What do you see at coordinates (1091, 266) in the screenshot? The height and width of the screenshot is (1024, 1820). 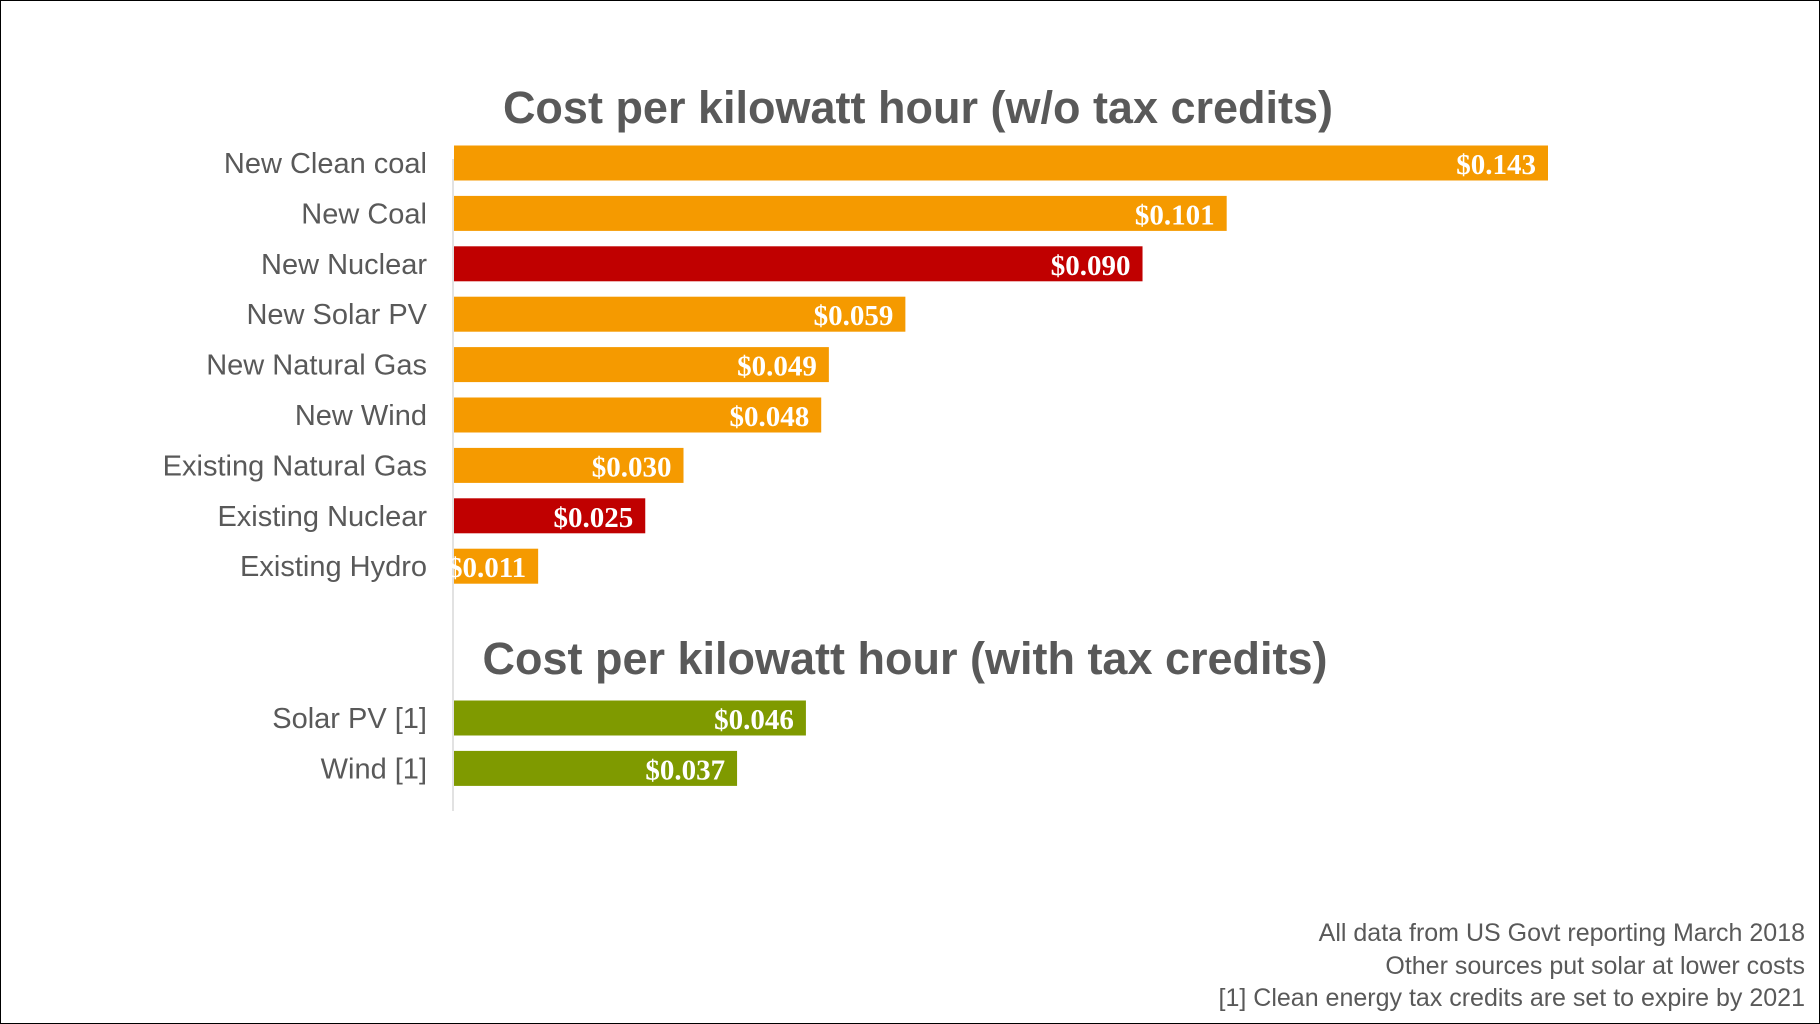 I see `data-label-new-nuclear: $0.090` at bounding box center [1091, 266].